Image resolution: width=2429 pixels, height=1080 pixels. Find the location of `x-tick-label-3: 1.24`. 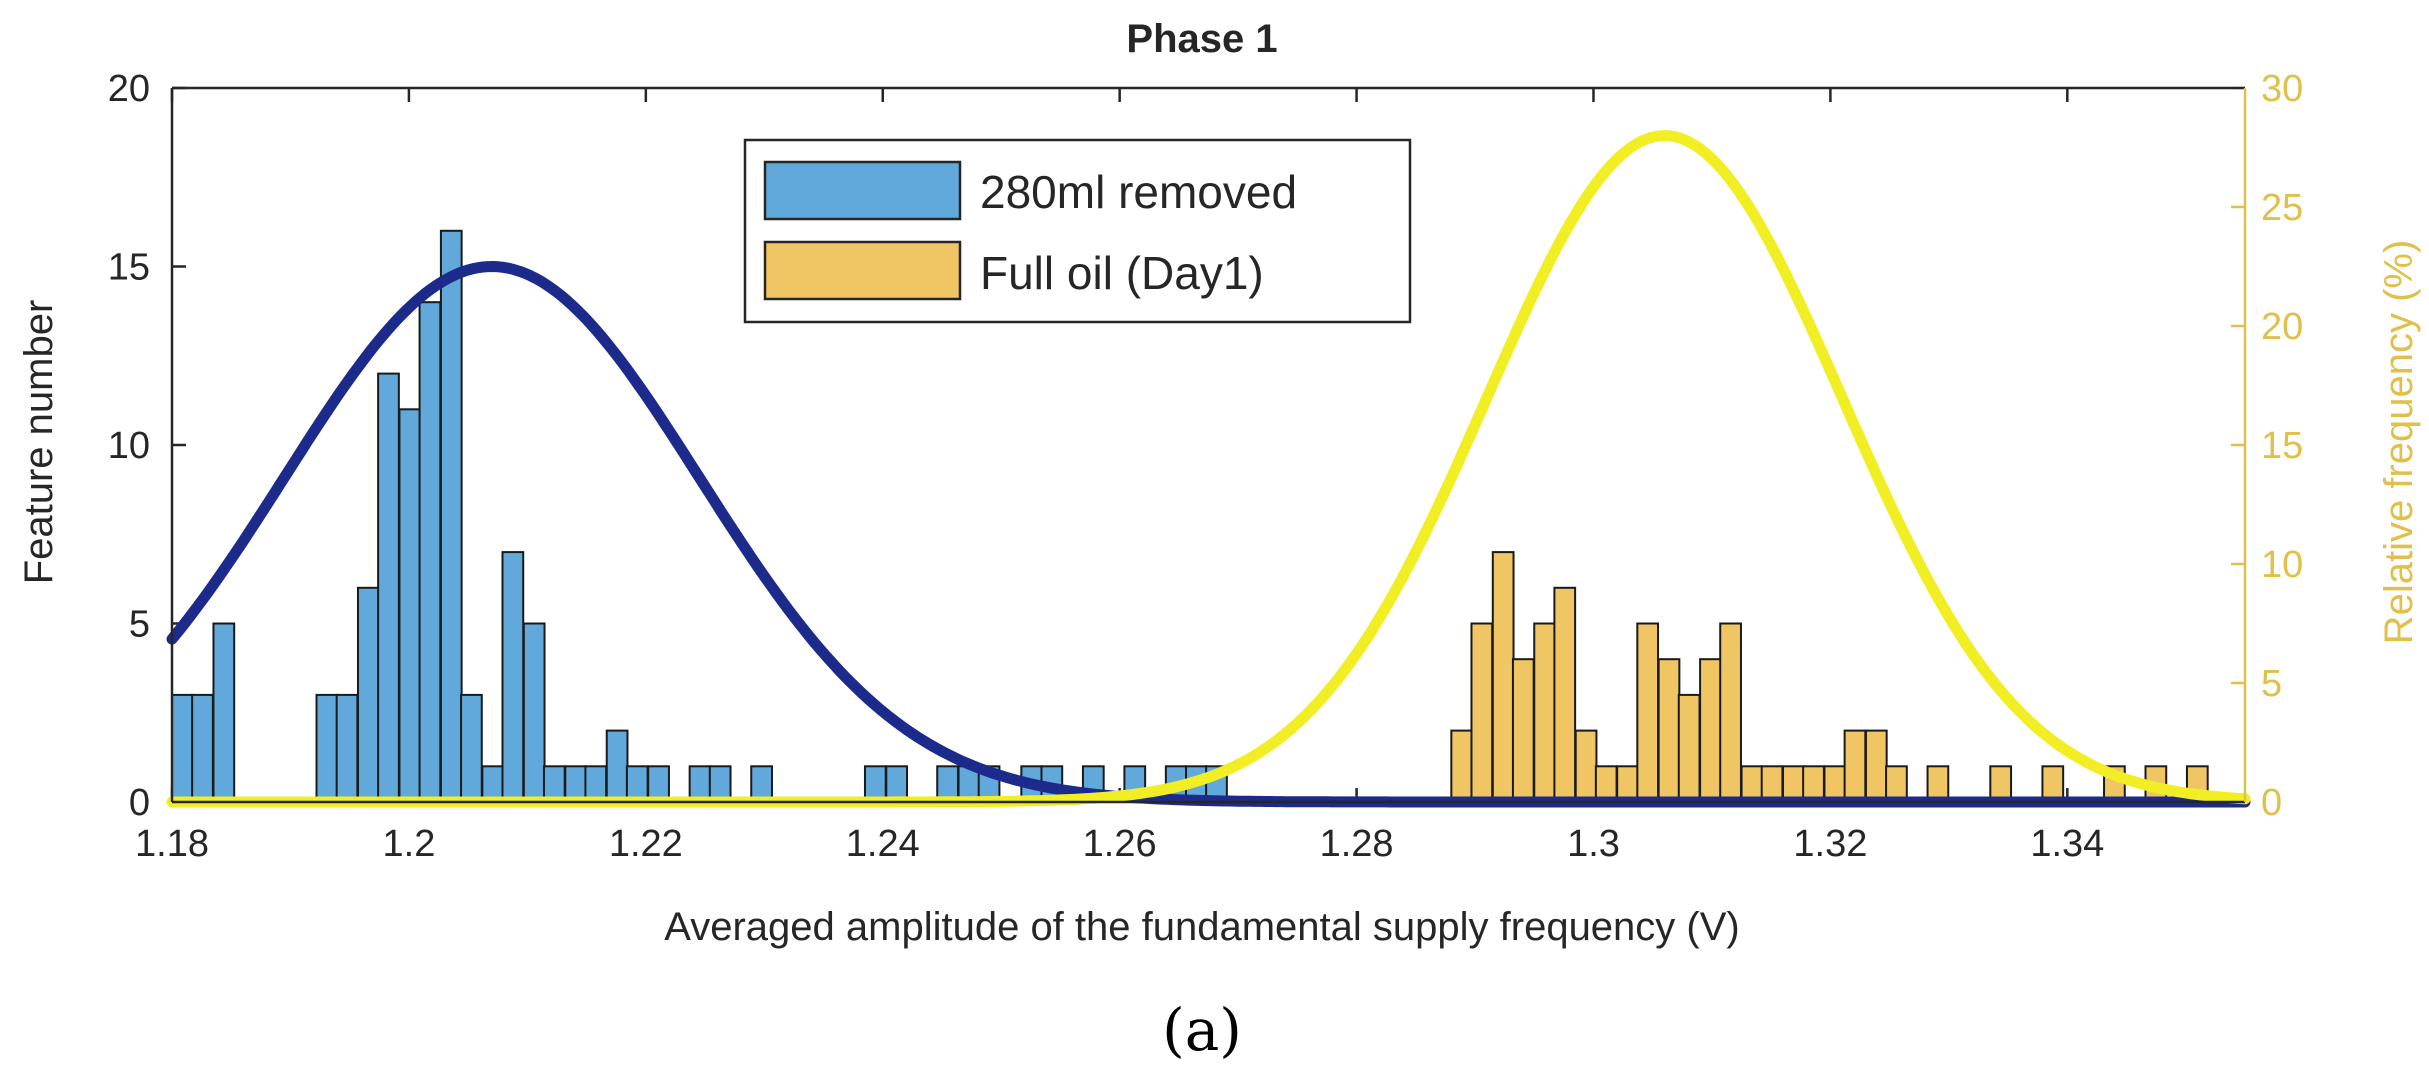

x-tick-label-3: 1.24 is located at coordinates (883, 844).